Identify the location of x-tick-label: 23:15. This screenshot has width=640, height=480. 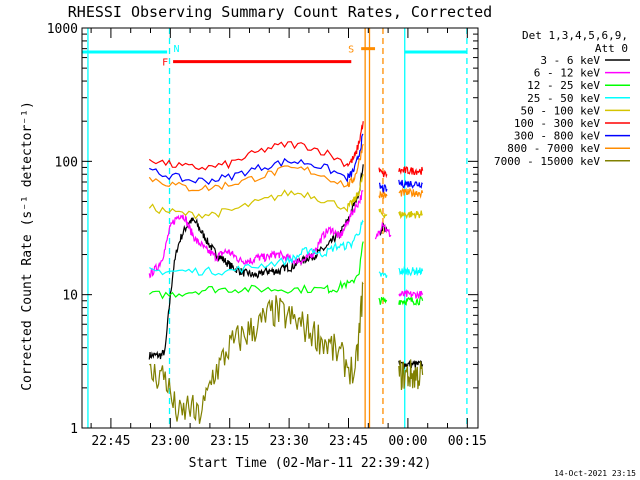
(229, 441).